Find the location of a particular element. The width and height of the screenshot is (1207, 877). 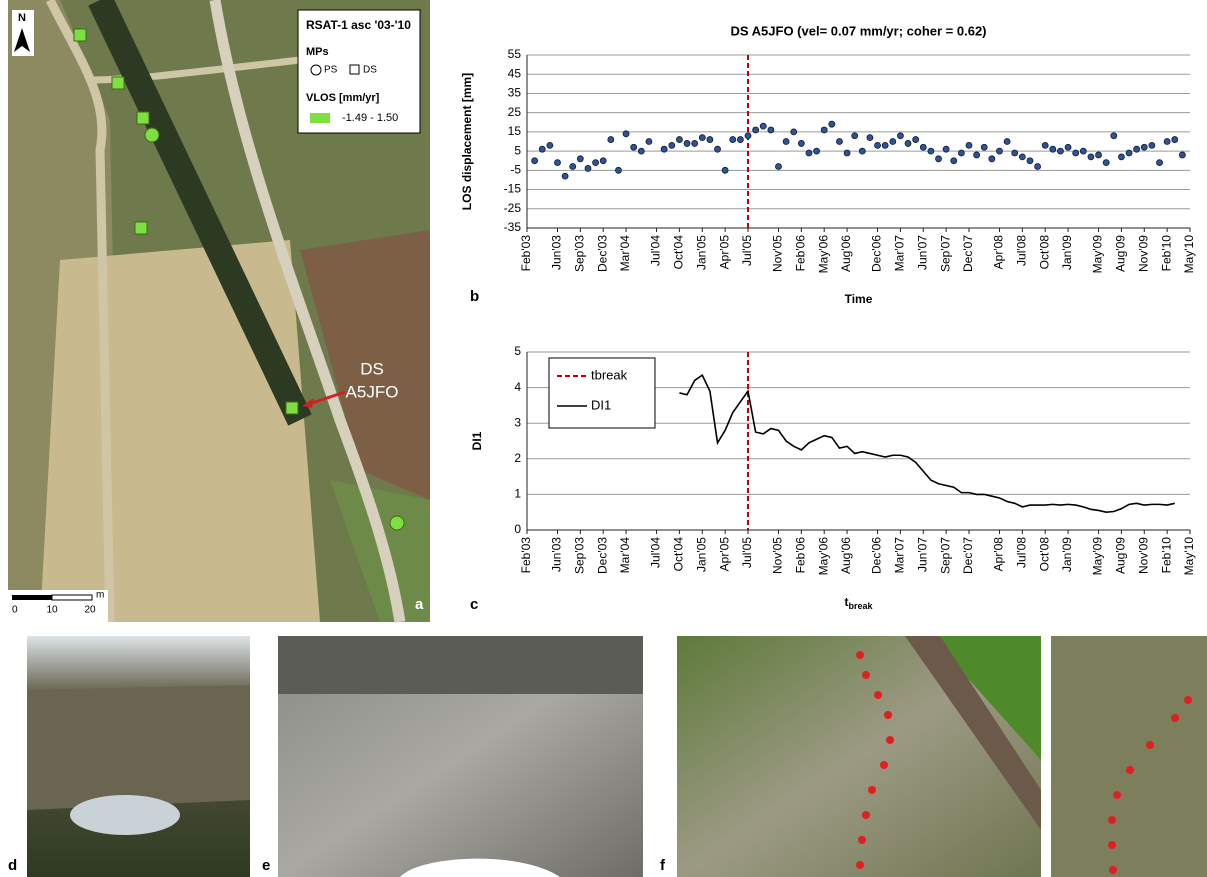

mps-label: MPs is located at coordinates (317, 52).